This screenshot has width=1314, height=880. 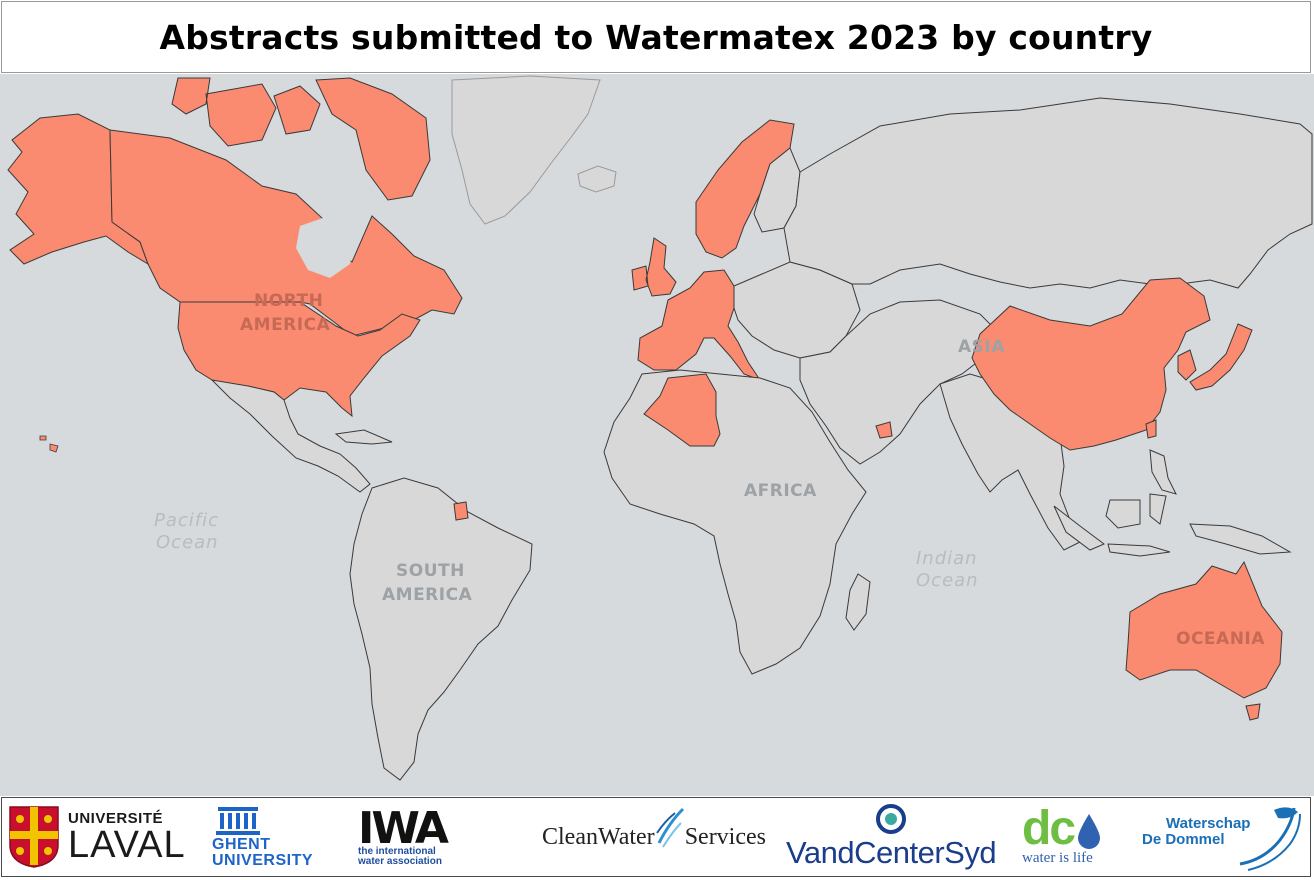 What do you see at coordinates (285, 325) in the screenshot?
I see `label-north-america-2: AMERICA` at bounding box center [285, 325].